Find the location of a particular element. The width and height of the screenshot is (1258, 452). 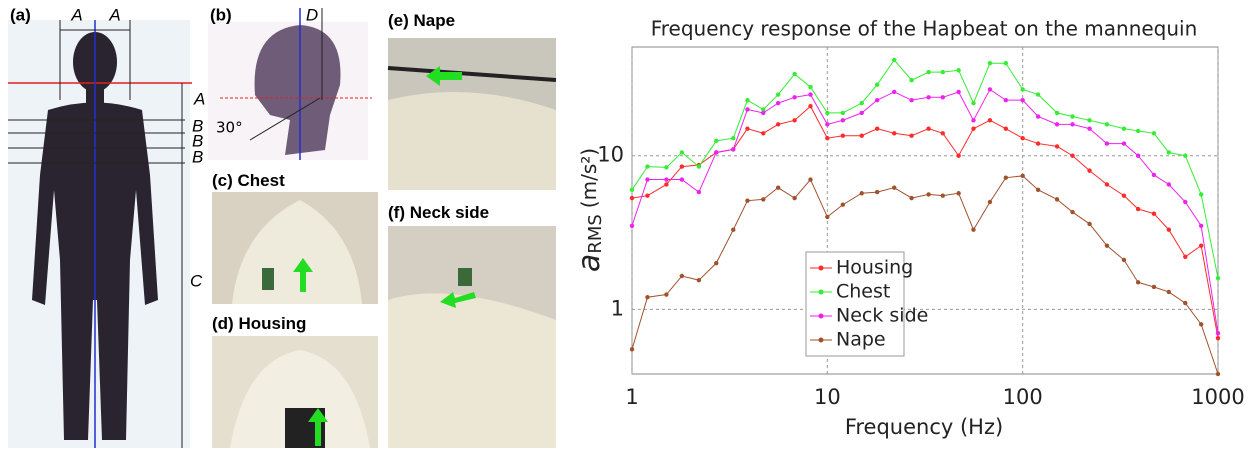

dim-label: B is located at coordinates (197, 140).